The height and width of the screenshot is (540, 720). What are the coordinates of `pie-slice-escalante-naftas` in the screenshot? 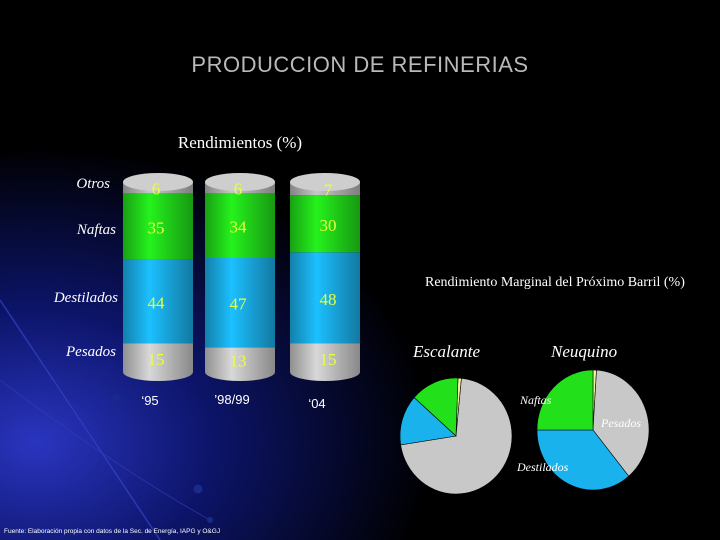 It's located at (436, 407).